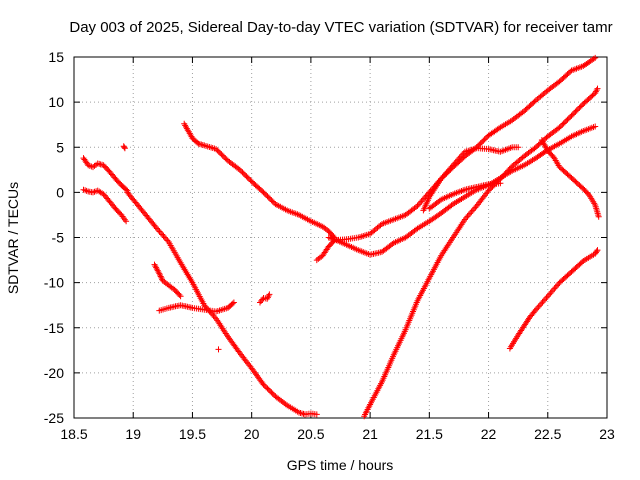 The height and width of the screenshot is (480, 640). I want to click on x-tick-label: 22, so click(489, 434).